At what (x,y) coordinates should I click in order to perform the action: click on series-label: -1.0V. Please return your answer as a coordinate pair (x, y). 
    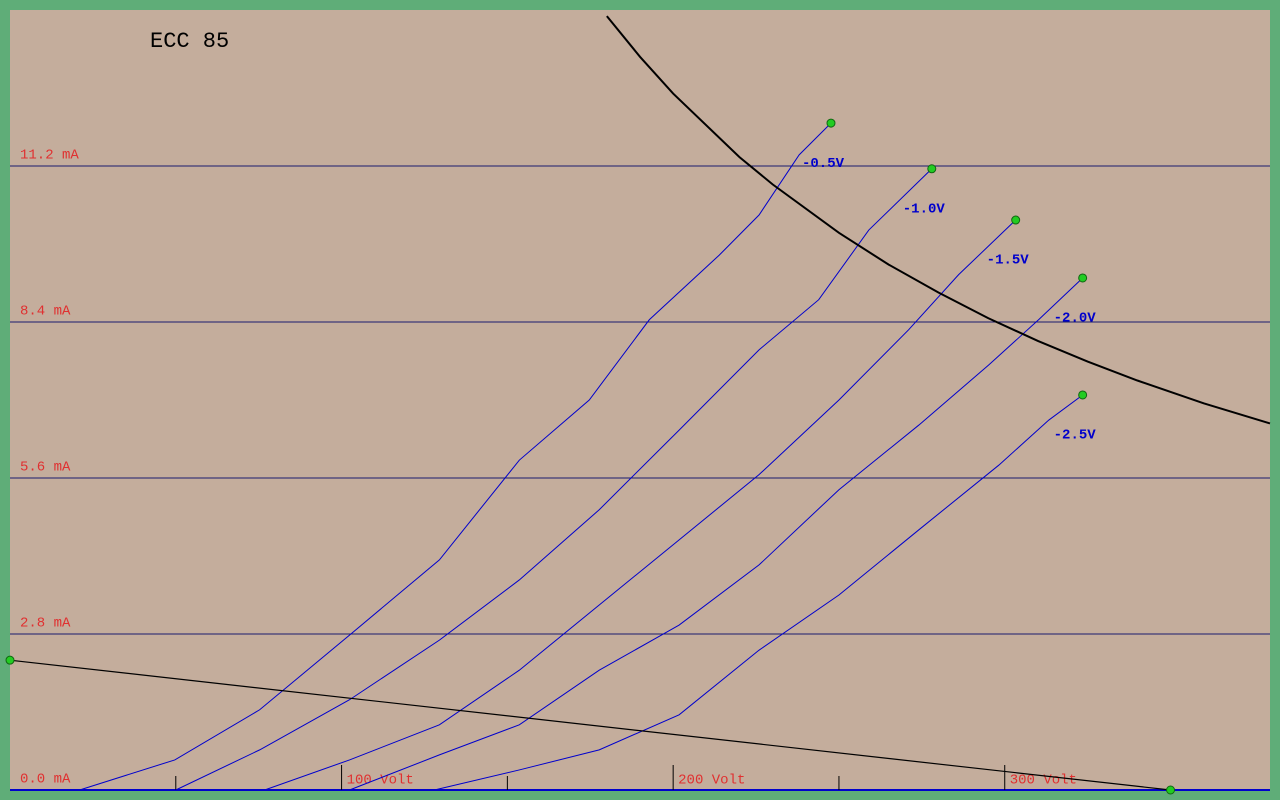
    Looking at the image, I should click on (924, 209).